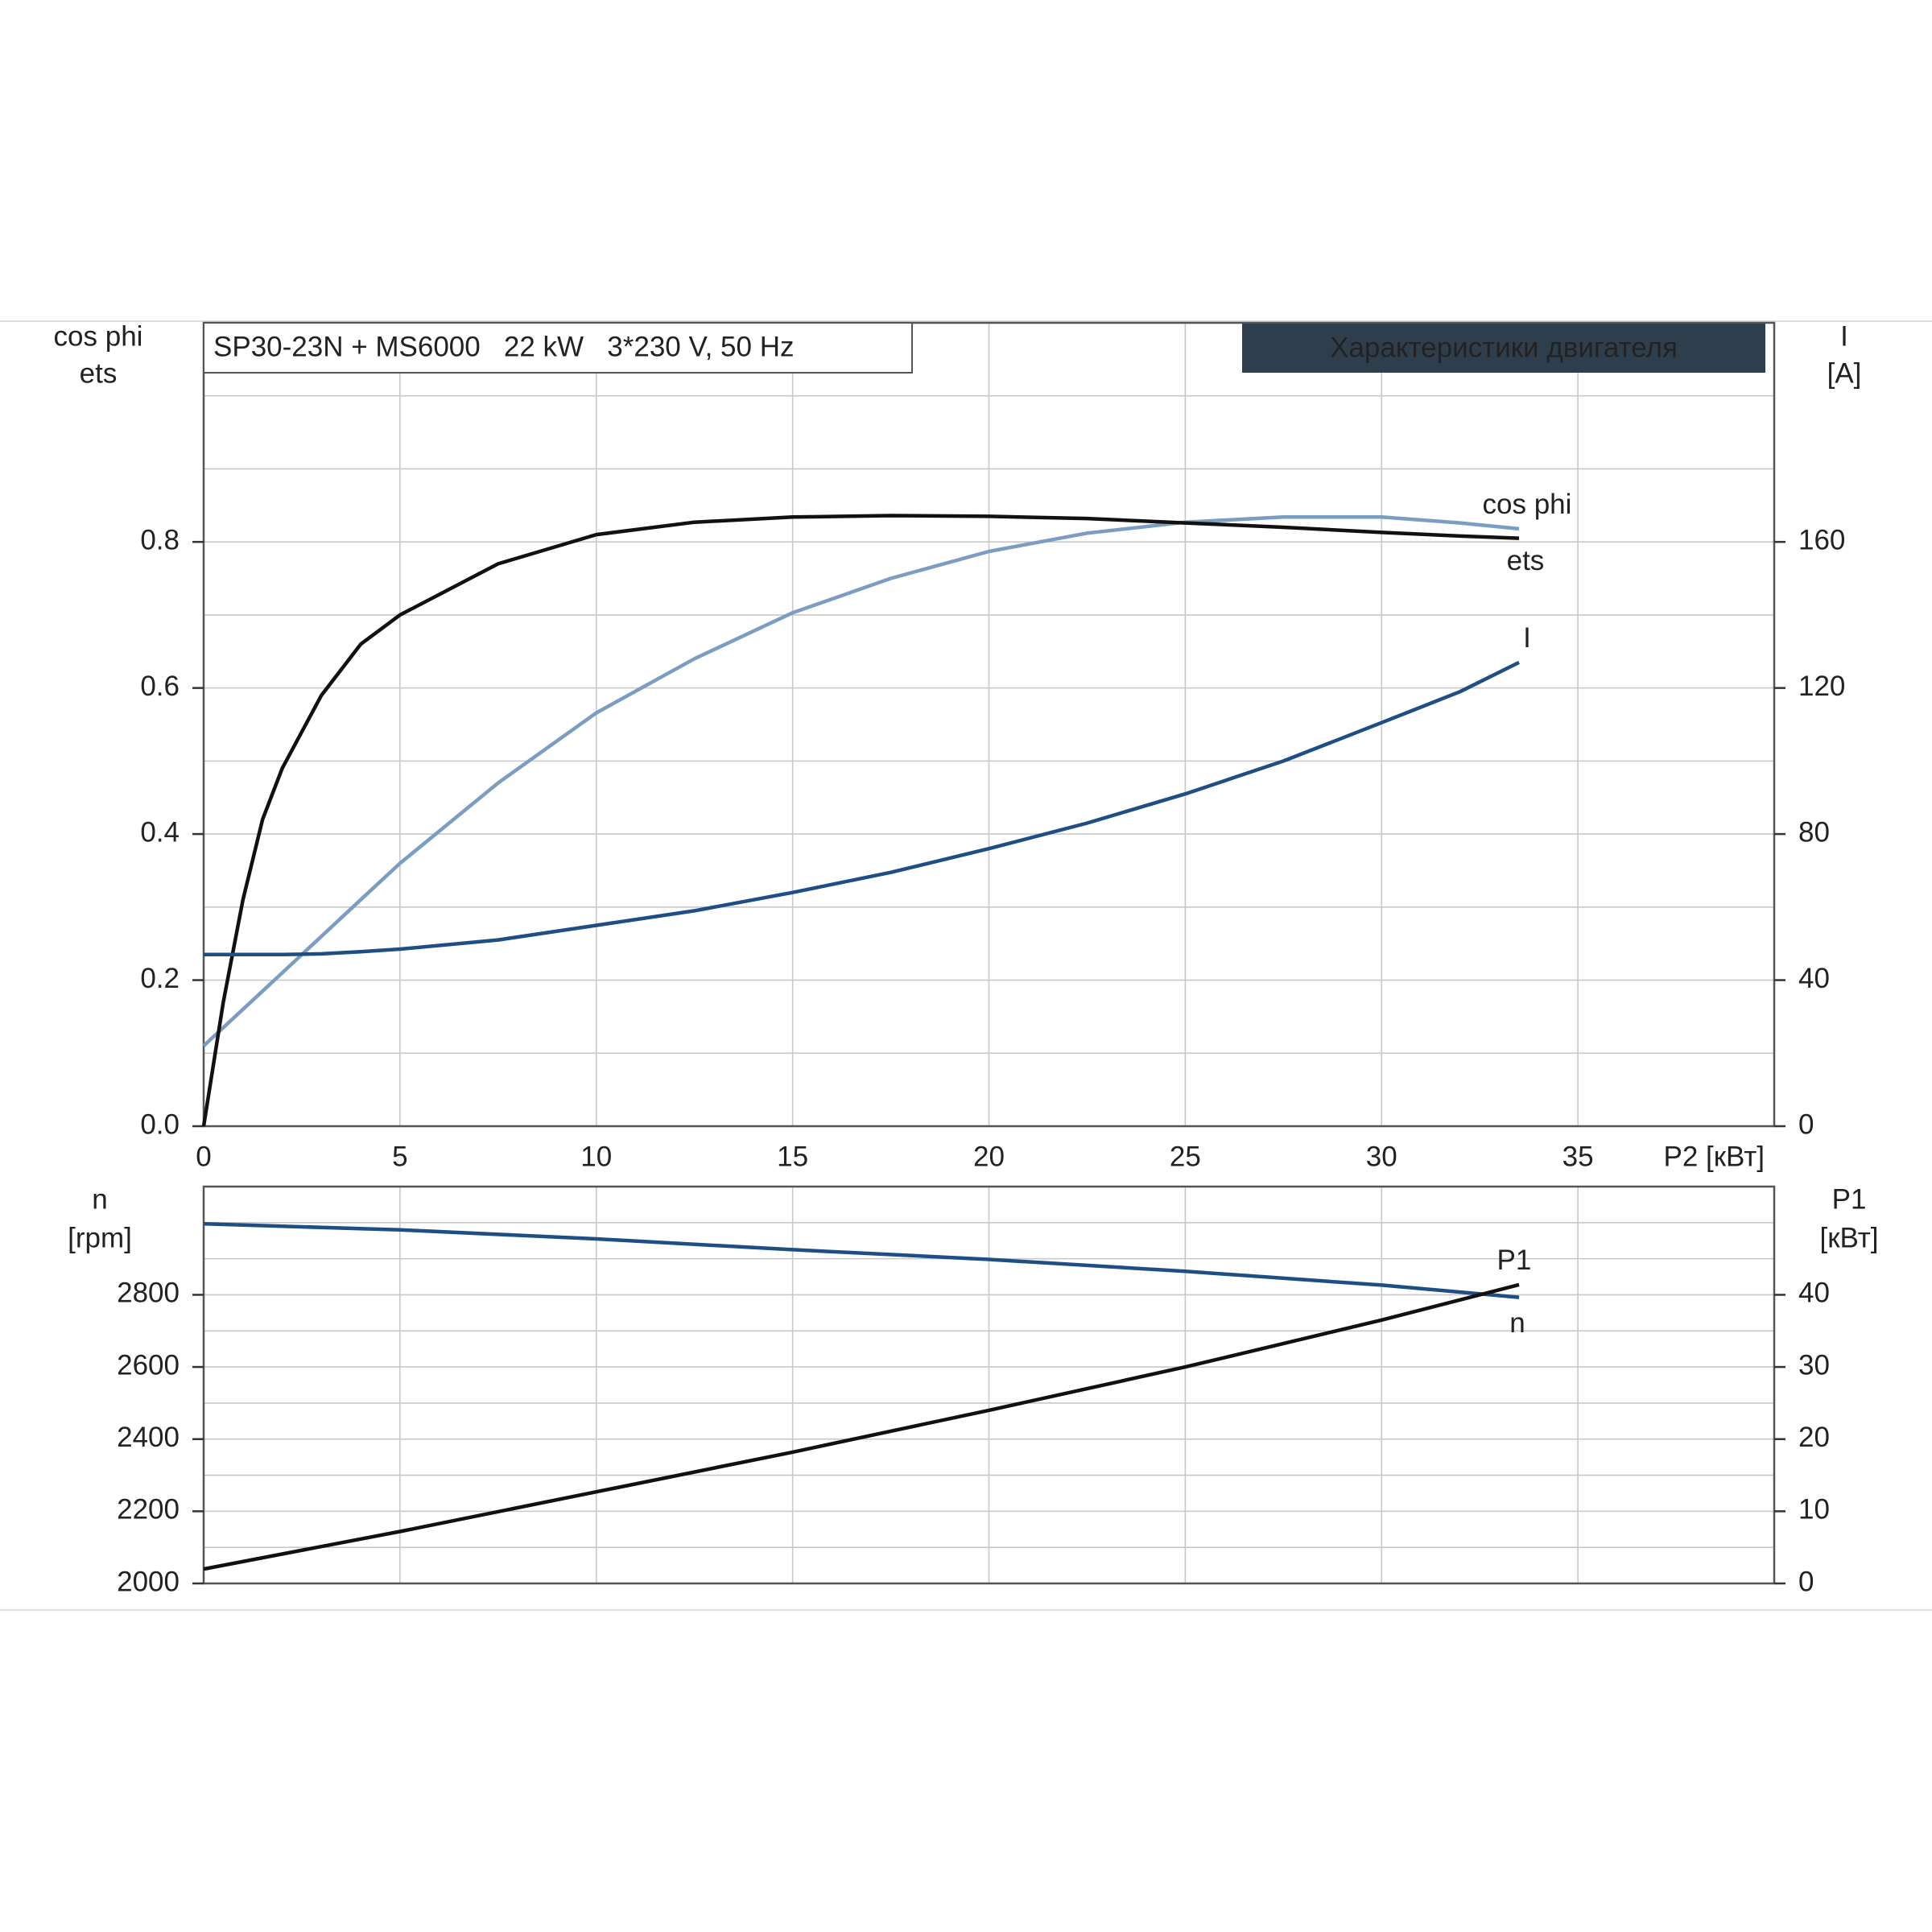 The image size is (1932, 1932). I want to click on y-tick-label: 0.6, so click(160, 686).